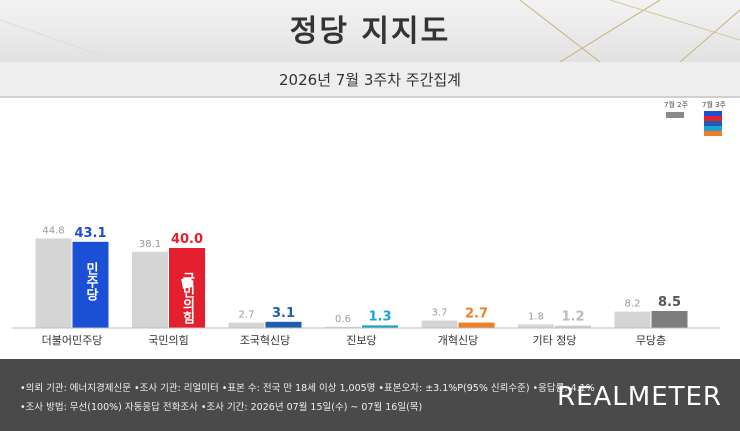 Image resolution: width=740 pixels, height=431 pixels. Describe the element at coordinates (283, 313) in the screenshot. I see `value-label-curr-2: 3.1` at that location.